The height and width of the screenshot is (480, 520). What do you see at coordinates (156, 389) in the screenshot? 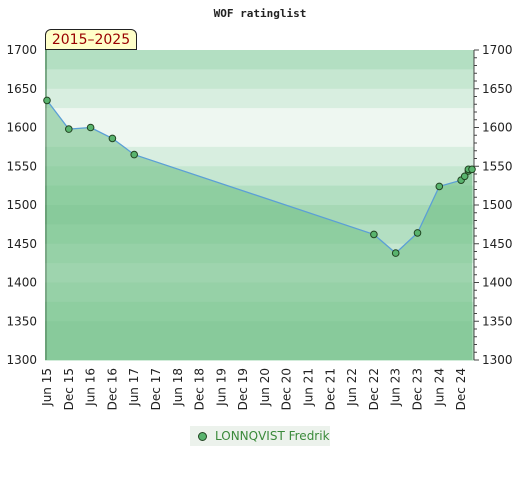
I see `x-tick-label: Dec 17` at bounding box center [156, 389].